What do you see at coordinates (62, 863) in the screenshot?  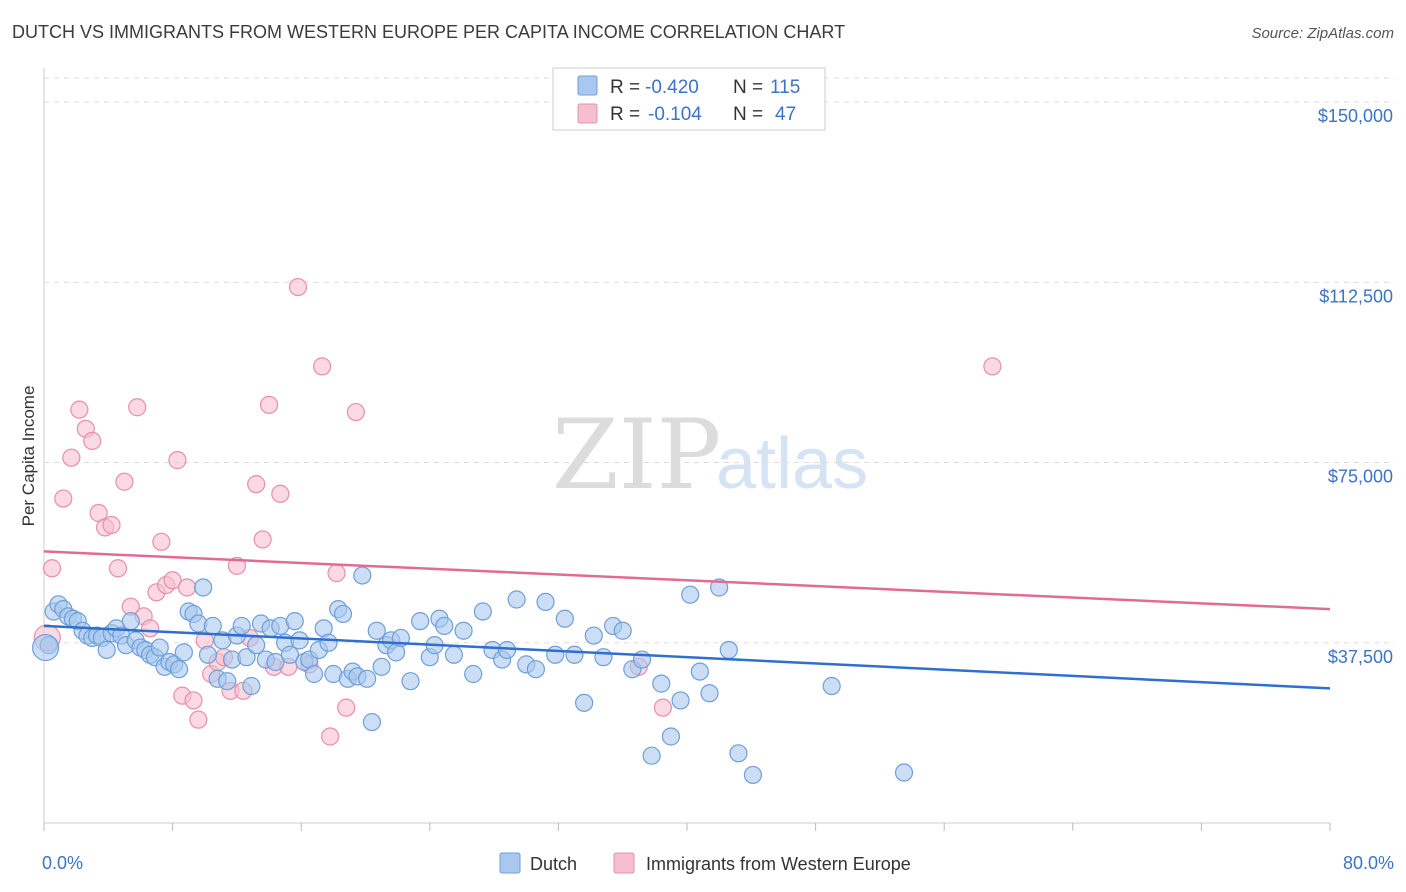 I see `x-tick-label-min: 0.0%` at bounding box center [62, 863].